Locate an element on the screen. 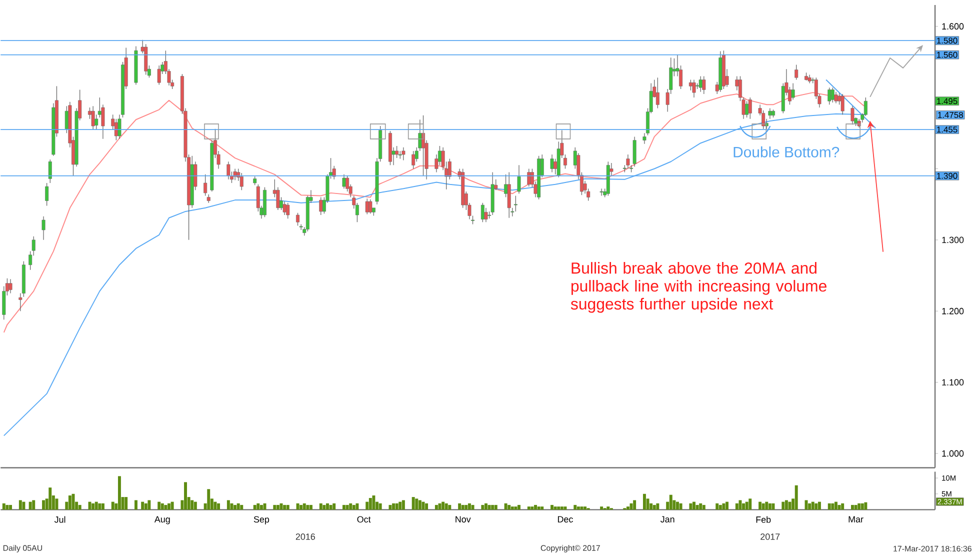  y-tick-label: 1.200 is located at coordinates (953, 311).